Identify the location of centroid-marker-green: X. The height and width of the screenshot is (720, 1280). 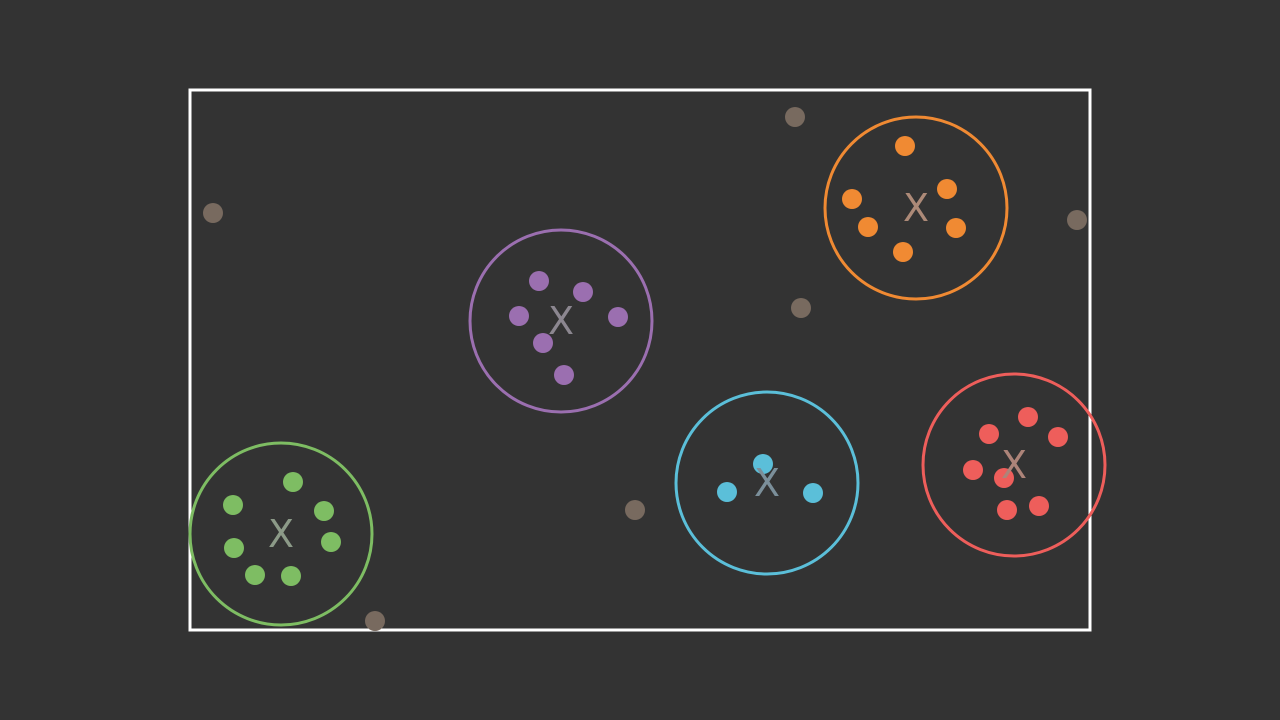
(281, 534).